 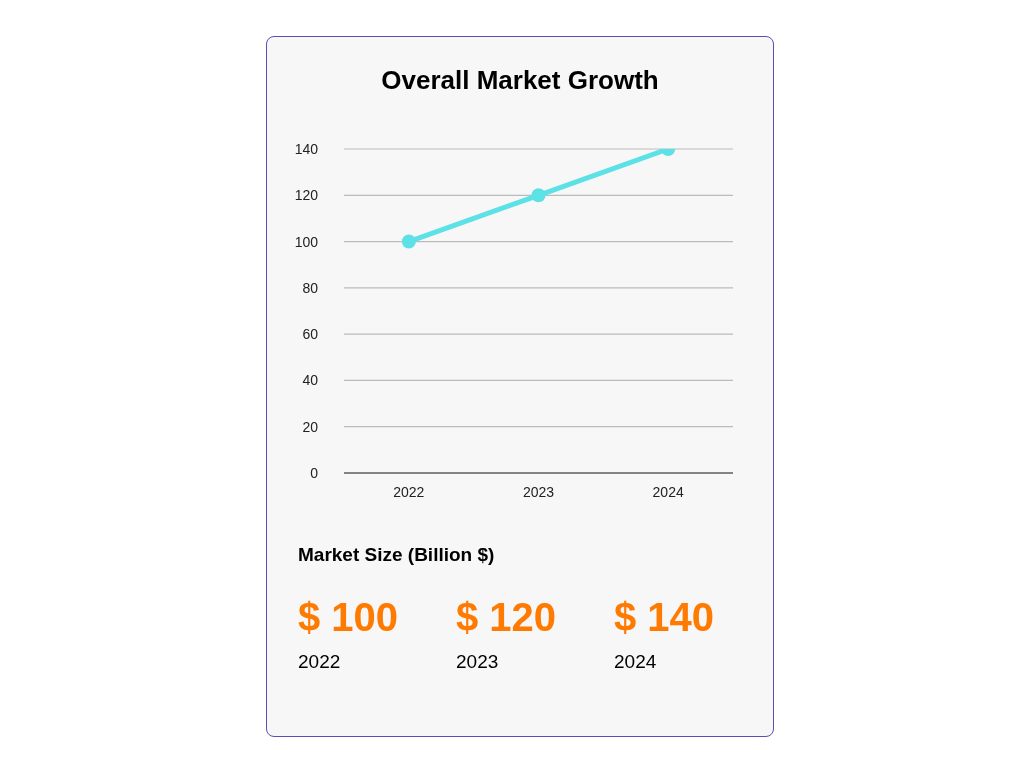 I want to click on category-label: 2023, so click(x=477, y=661).